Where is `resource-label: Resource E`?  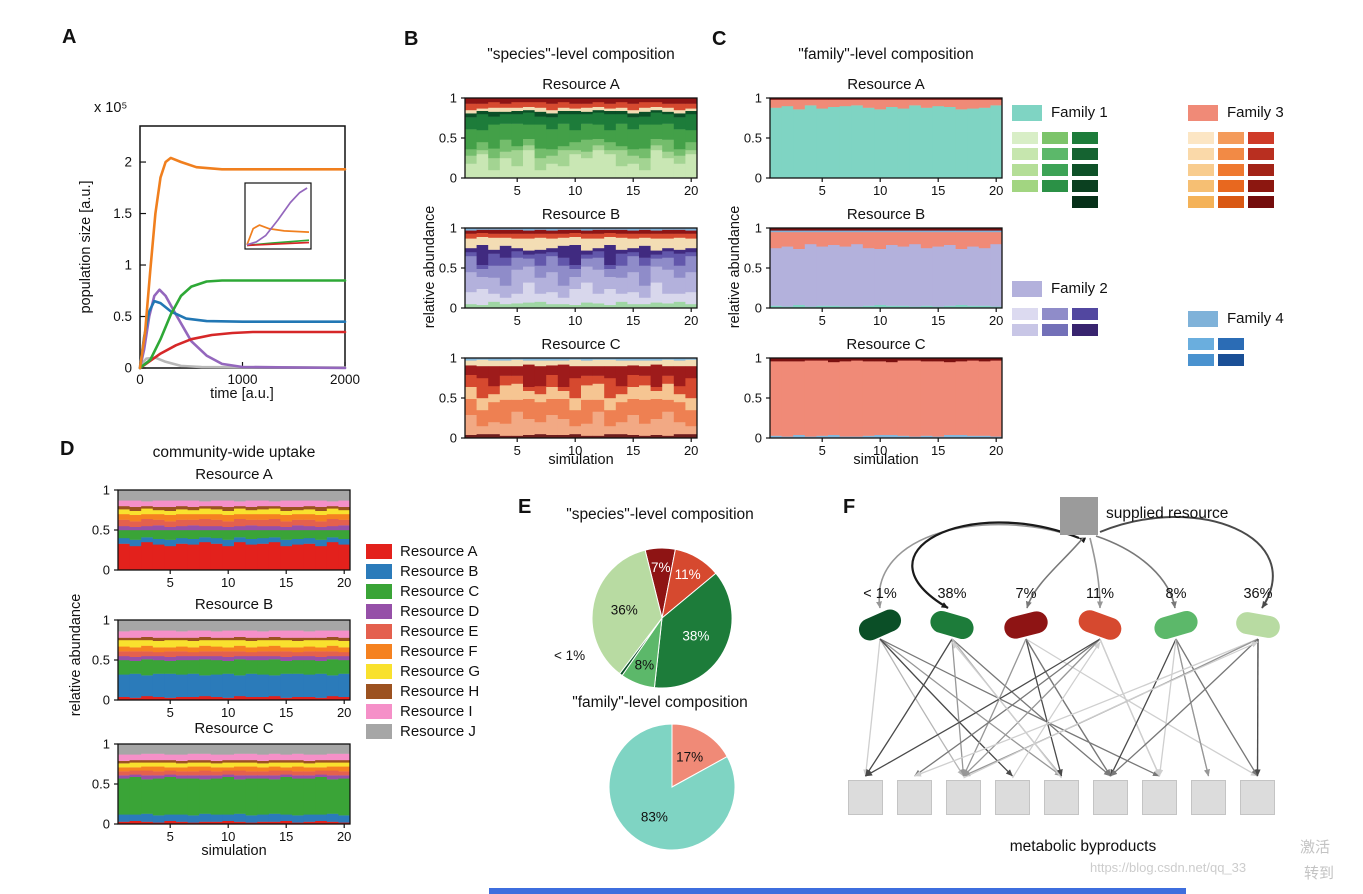 resource-label: Resource E is located at coordinates (439, 631).